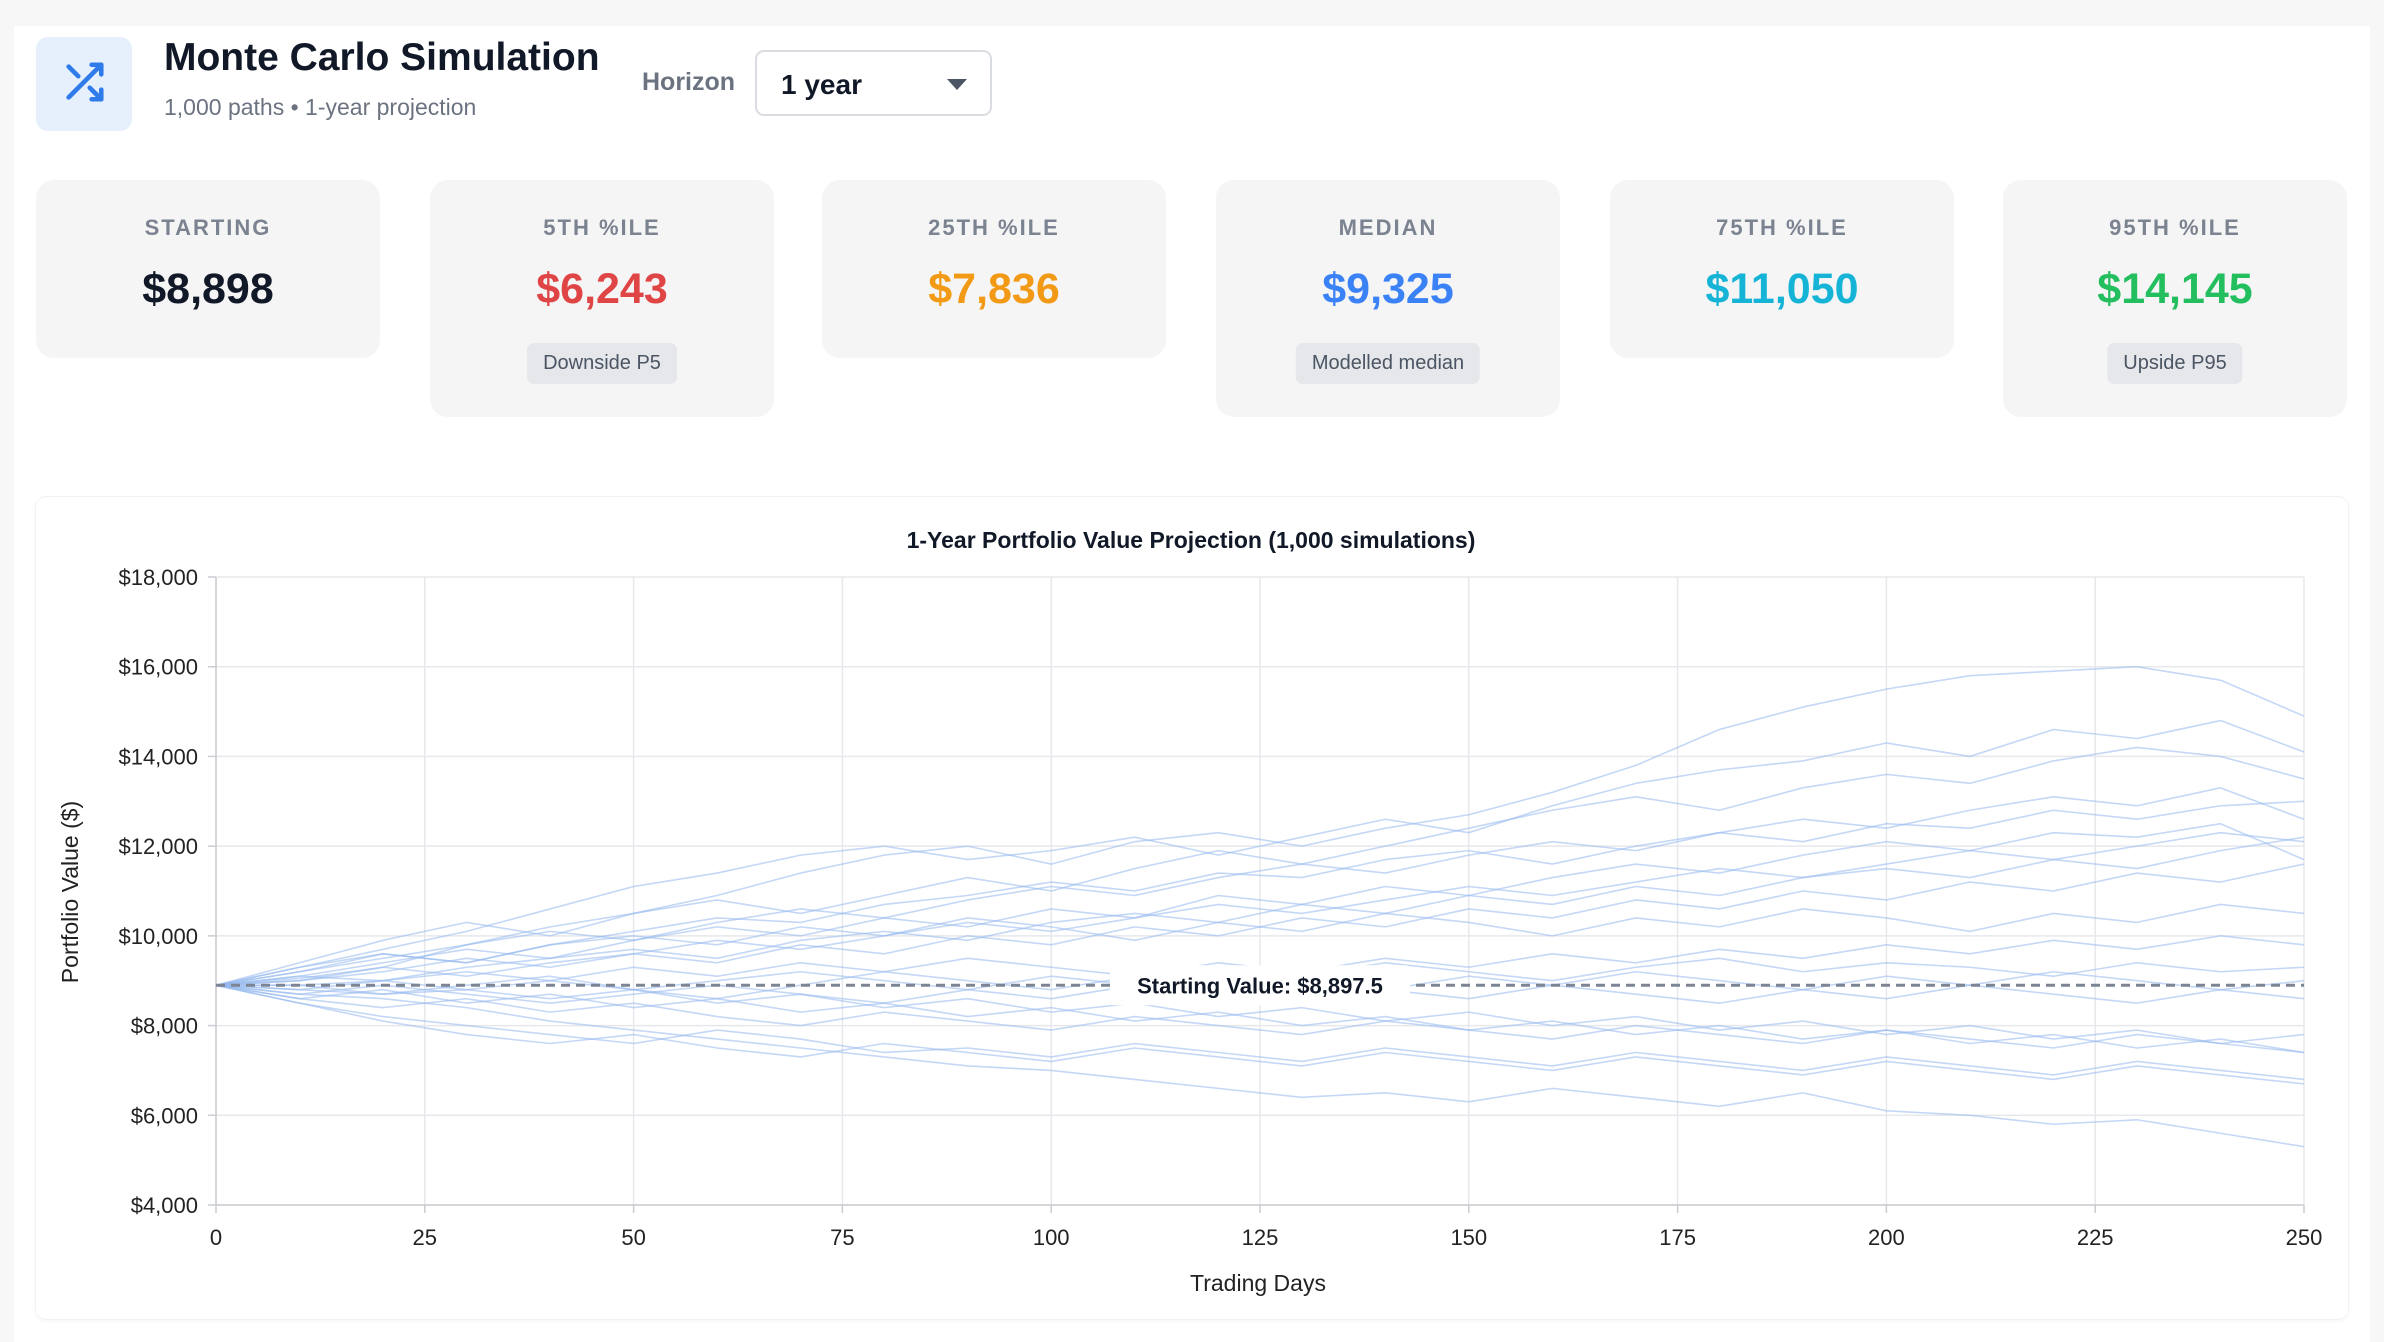  What do you see at coordinates (1260, 1237) in the screenshot?
I see `x-tick-label: 125` at bounding box center [1260, 1237].